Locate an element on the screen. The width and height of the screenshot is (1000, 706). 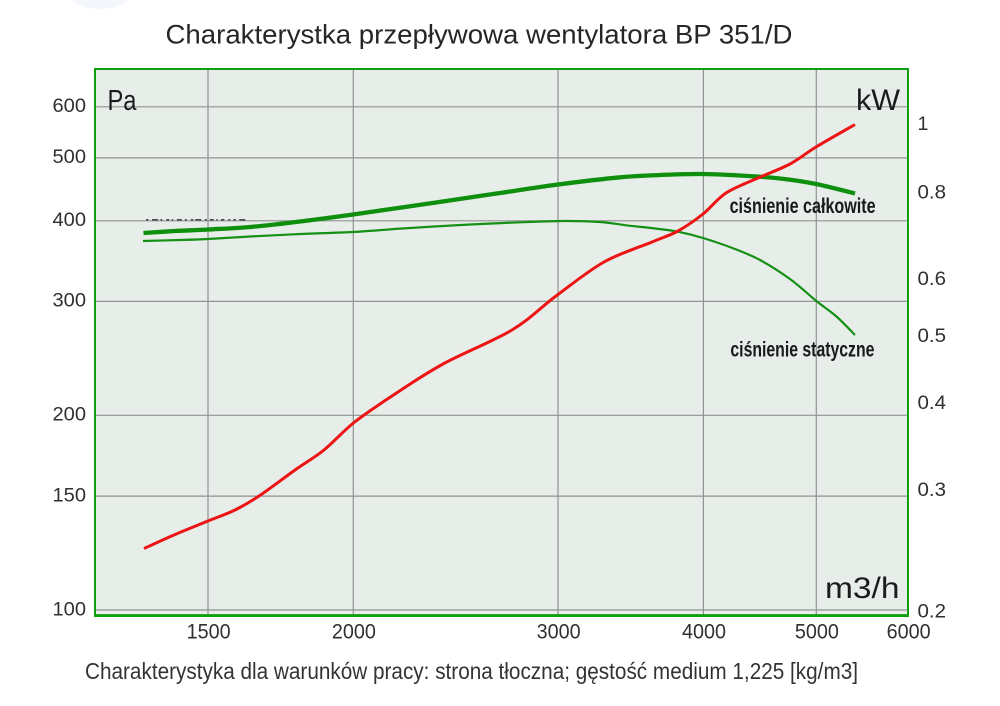
svg-text: ciśnienie całkowite is located at coordinates (803, 206).